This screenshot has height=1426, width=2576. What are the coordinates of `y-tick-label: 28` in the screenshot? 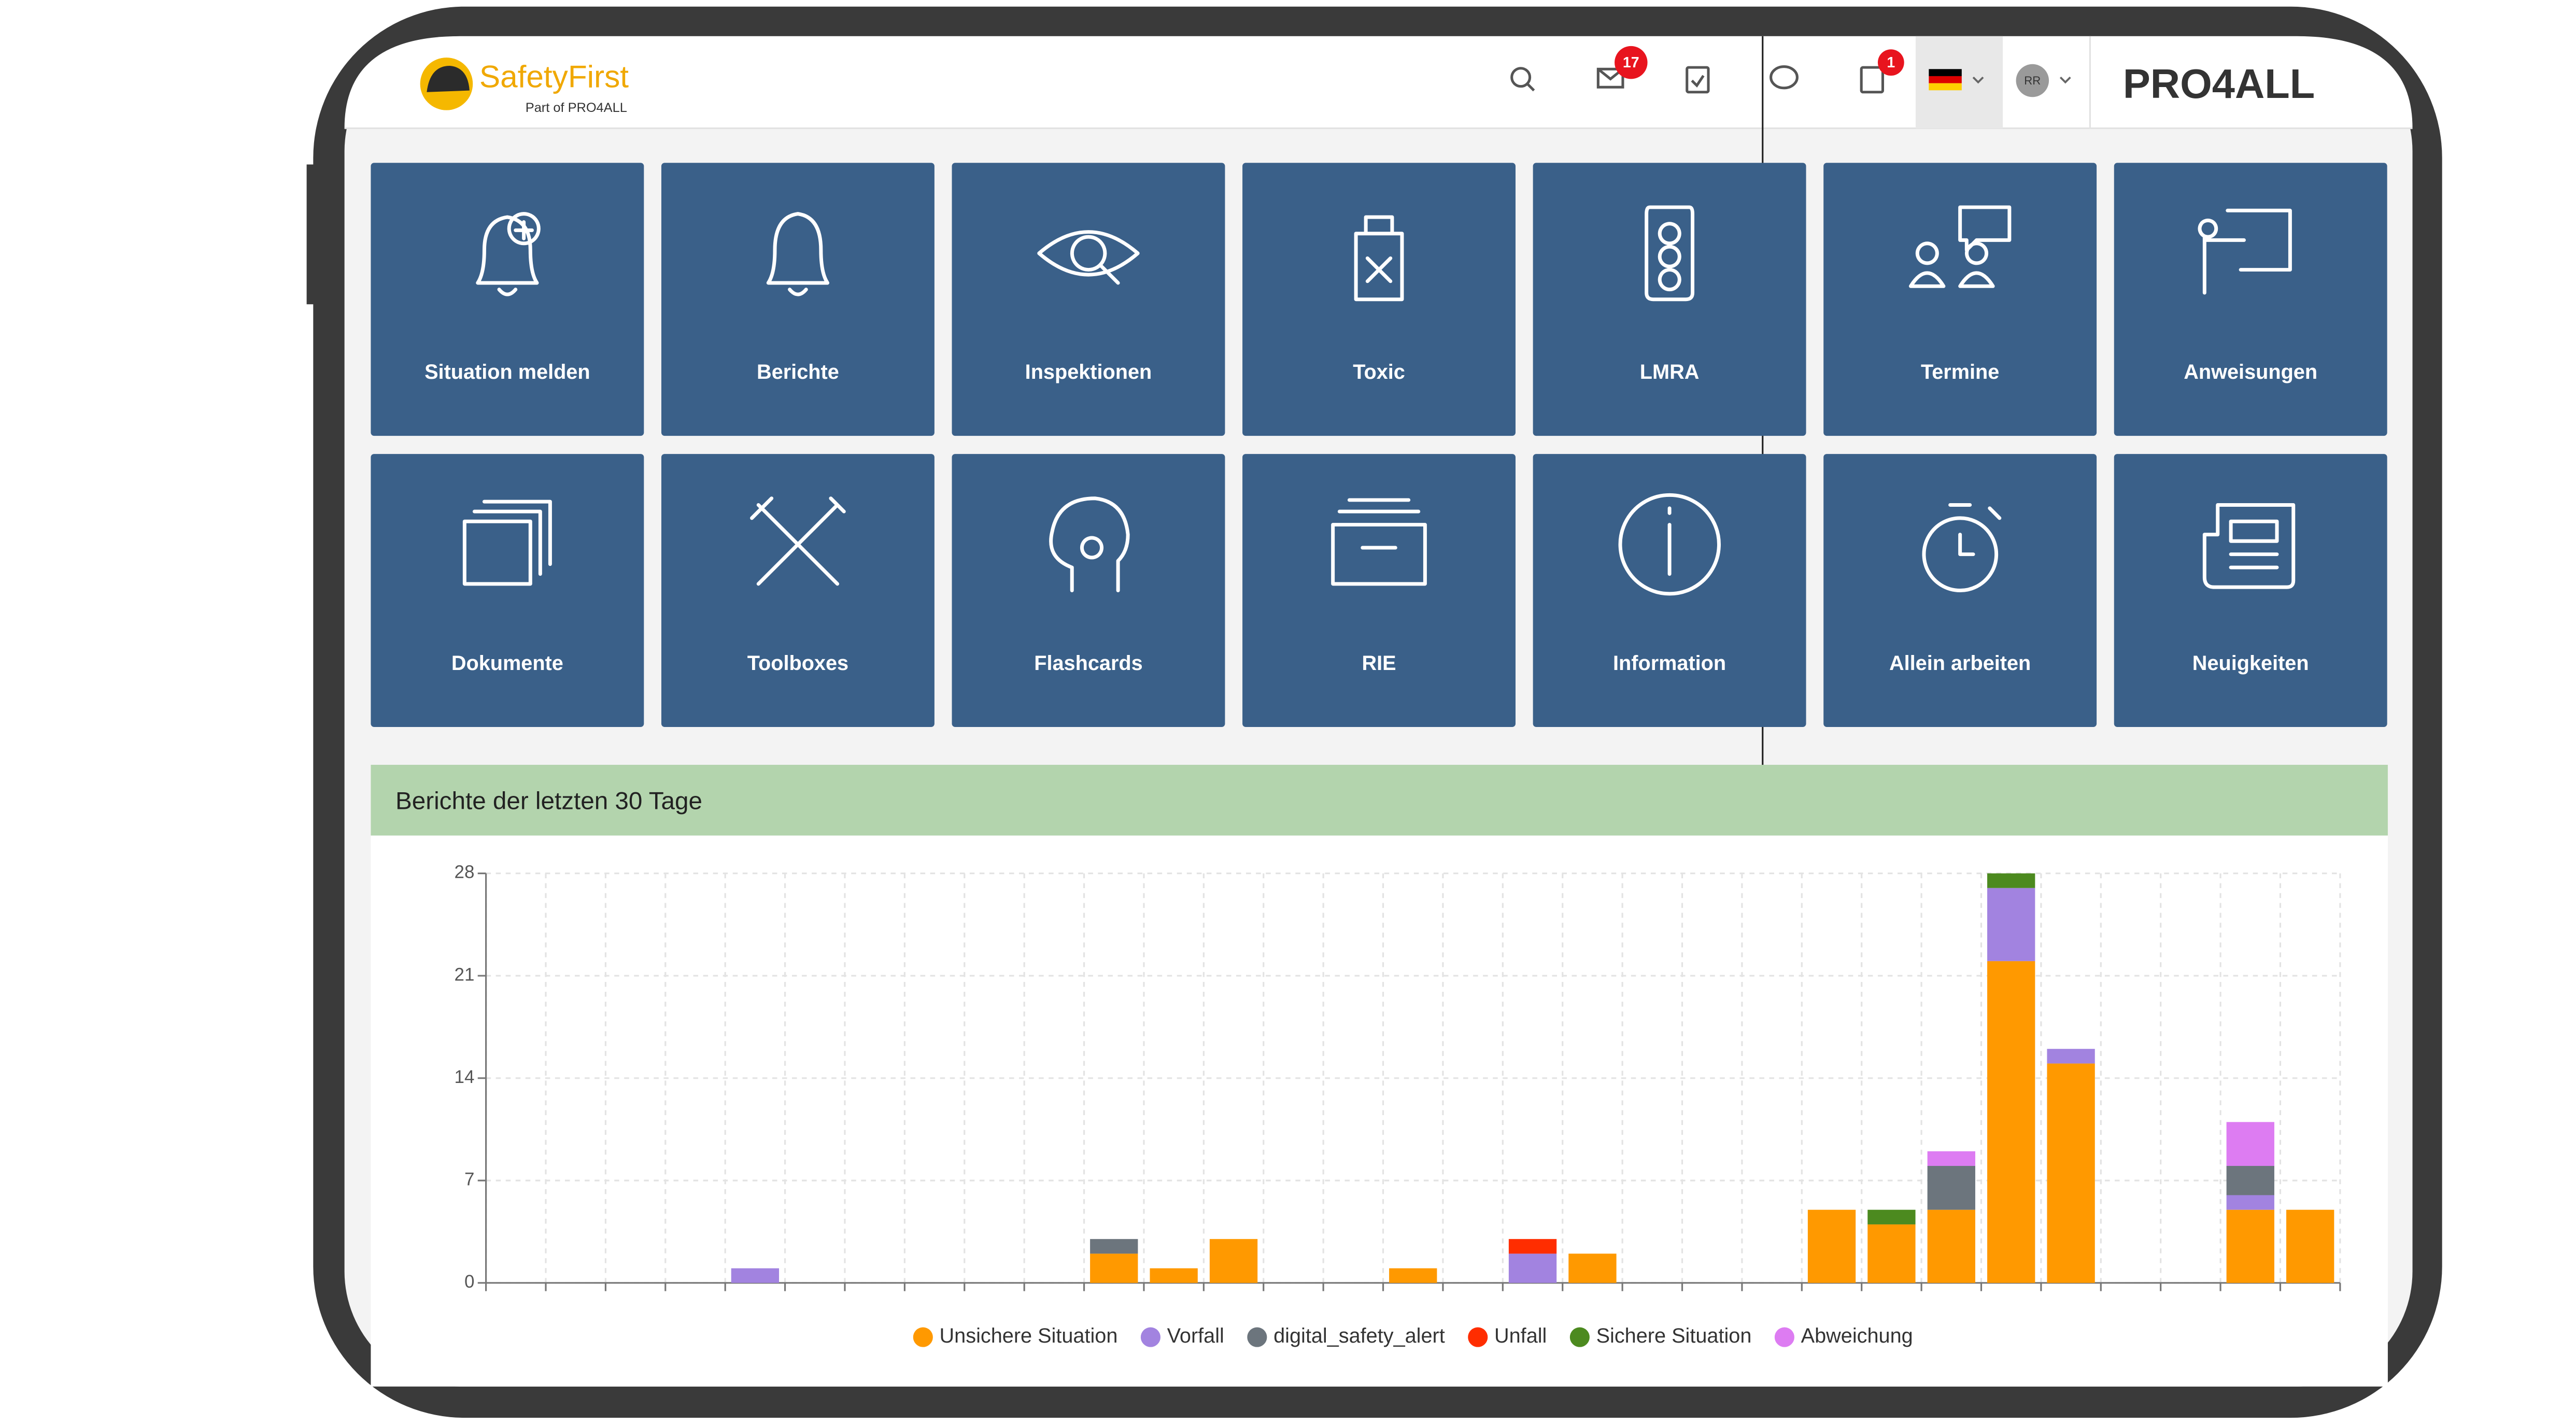 It's located at (465, 872).